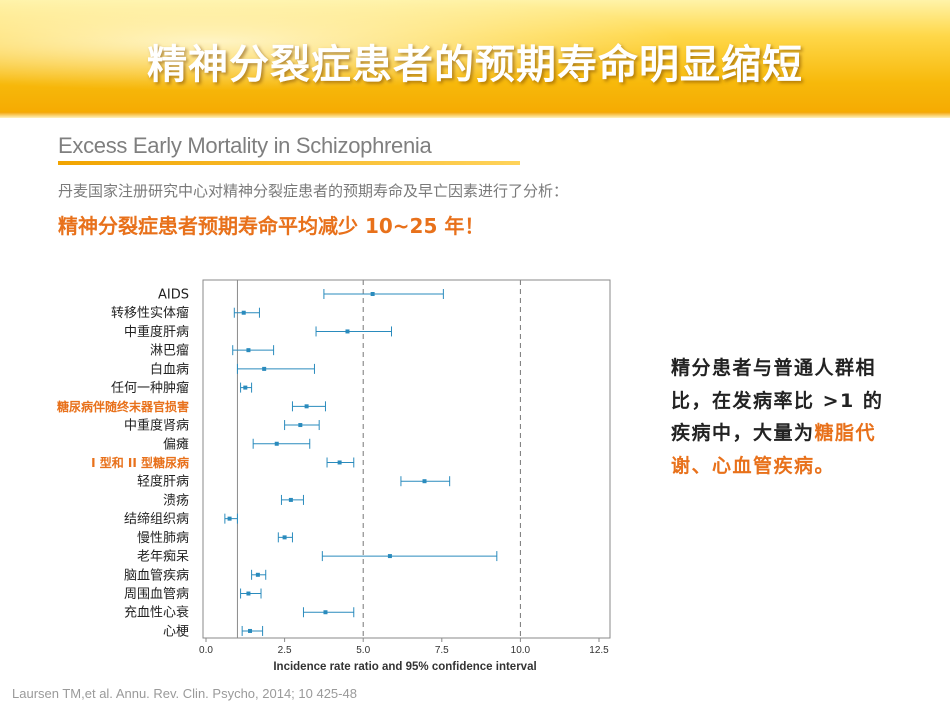 The image size is (950, 713). I want to click on intro-text: 丹麦国家注册研究中心对精神分裂症患者的预期寿命及早亡因素进行了分析：, so click(313, 190).